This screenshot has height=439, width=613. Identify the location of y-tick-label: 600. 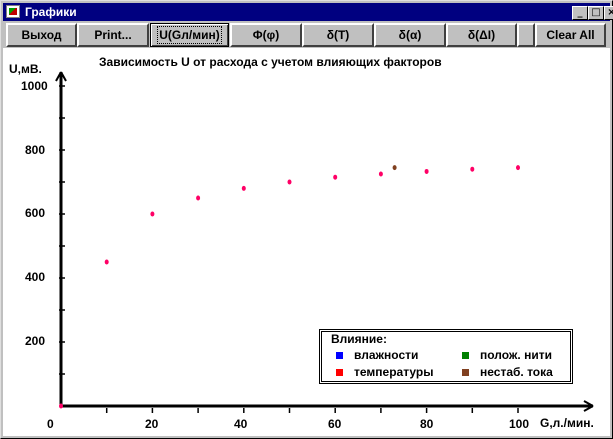
(35, 213).